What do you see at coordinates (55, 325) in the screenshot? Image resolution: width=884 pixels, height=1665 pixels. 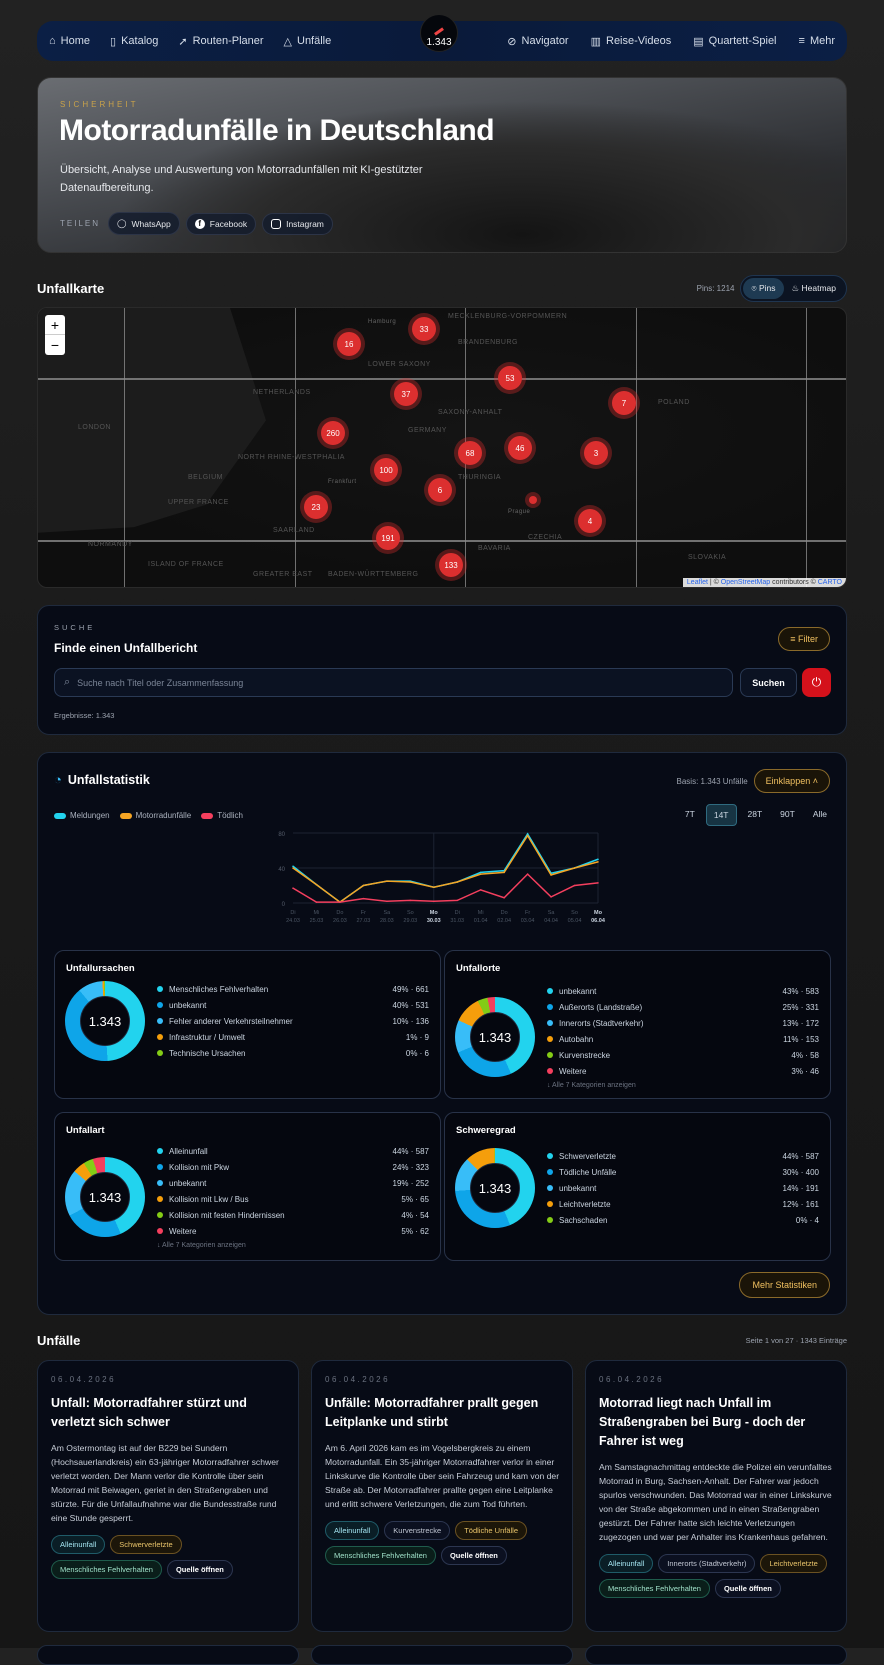 I see `zoom-in-button: +` at bounding box center [55, 325].